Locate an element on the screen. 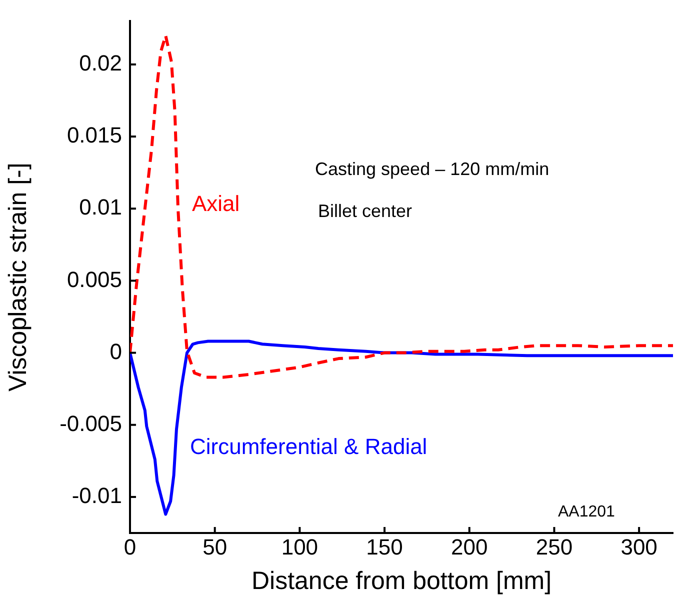 The width and height of the screenshot is (675, 601). annotation: Casting speed – 120 mm/min is located at coordinates (432, 168).